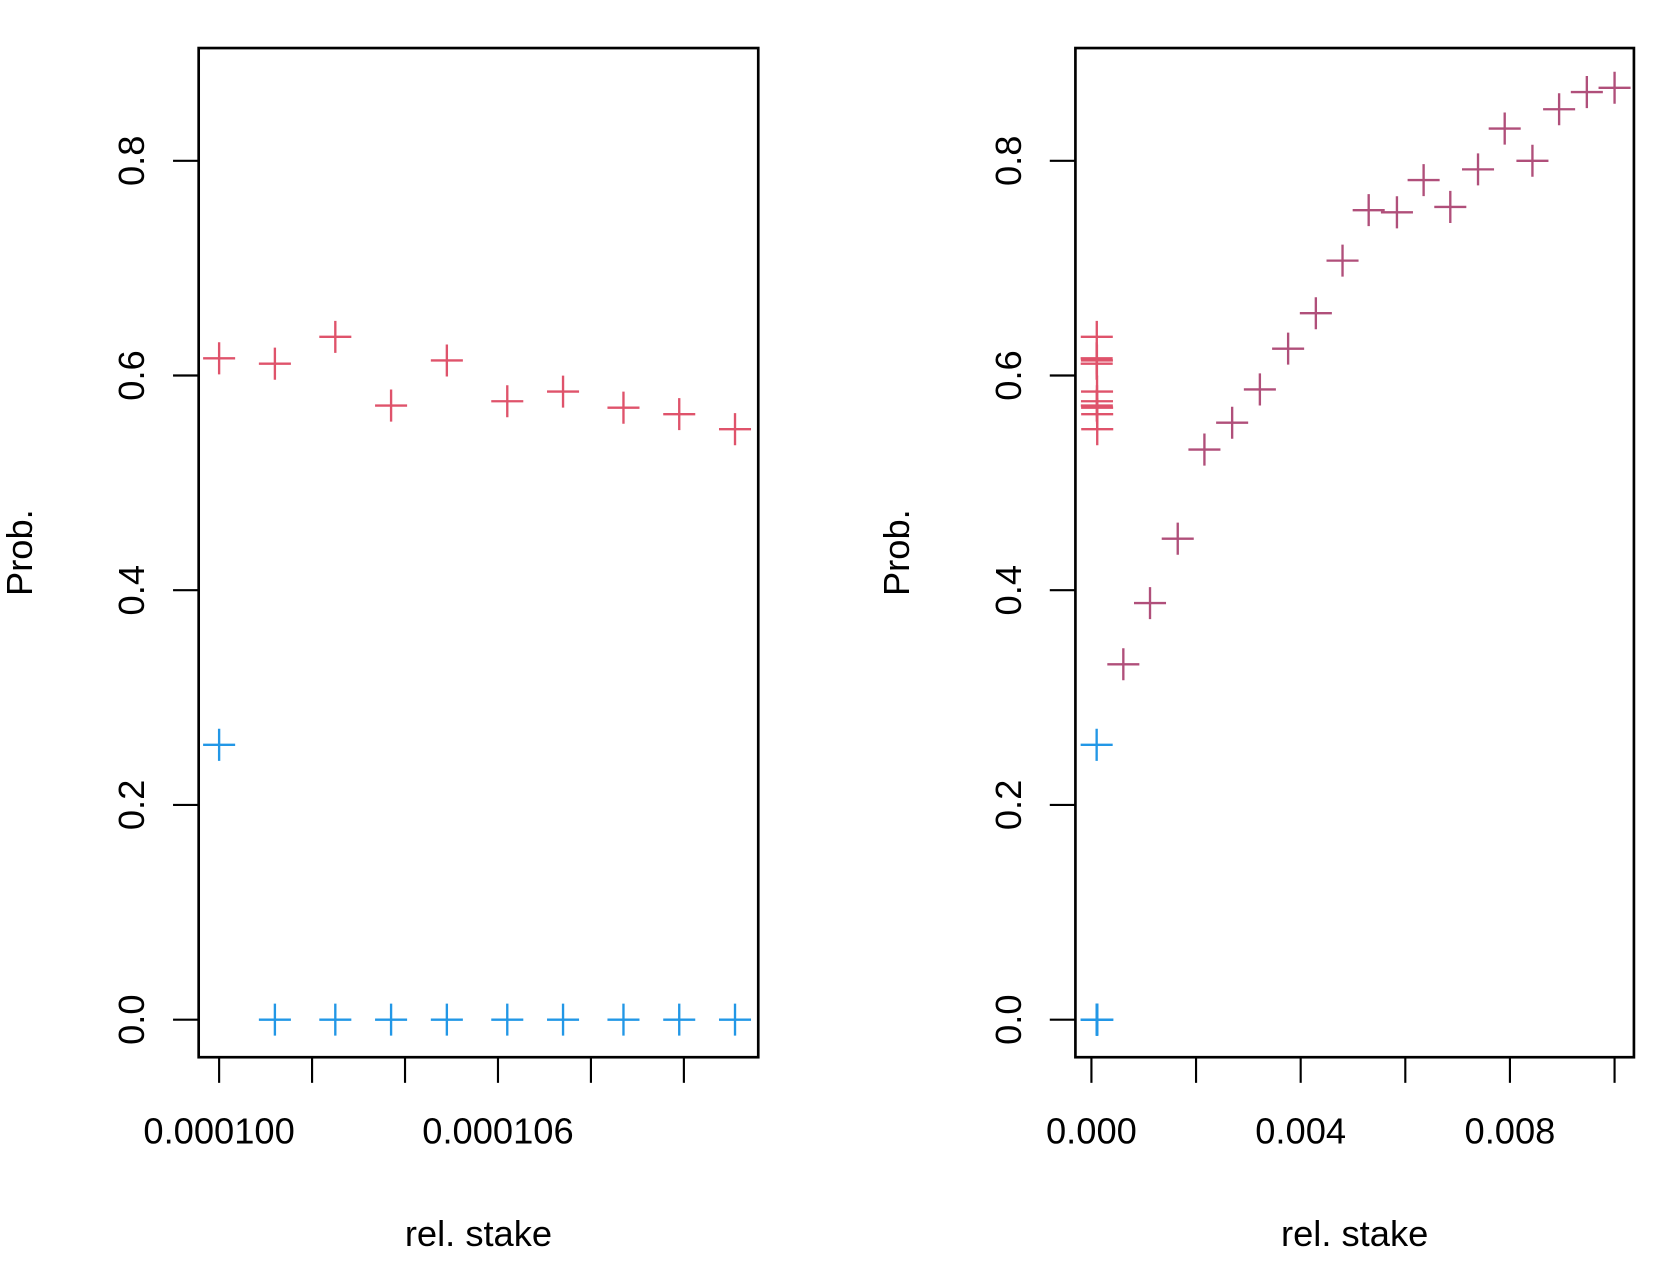 The height and width of the screenshot is (1274, 1666). What do you see at coordinates (1510, 1131) in the screenshot?
I see `x-tick-label: 0.008` at bounding box center [1510, 1131].